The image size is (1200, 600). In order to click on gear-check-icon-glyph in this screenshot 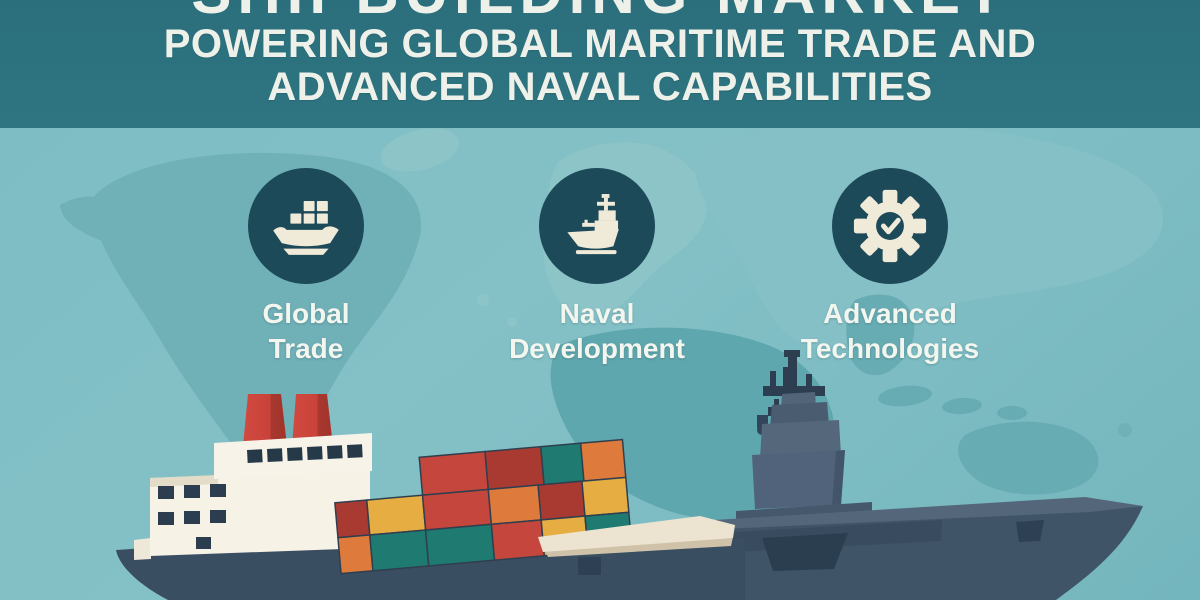, I will do `click(890, 226)`.